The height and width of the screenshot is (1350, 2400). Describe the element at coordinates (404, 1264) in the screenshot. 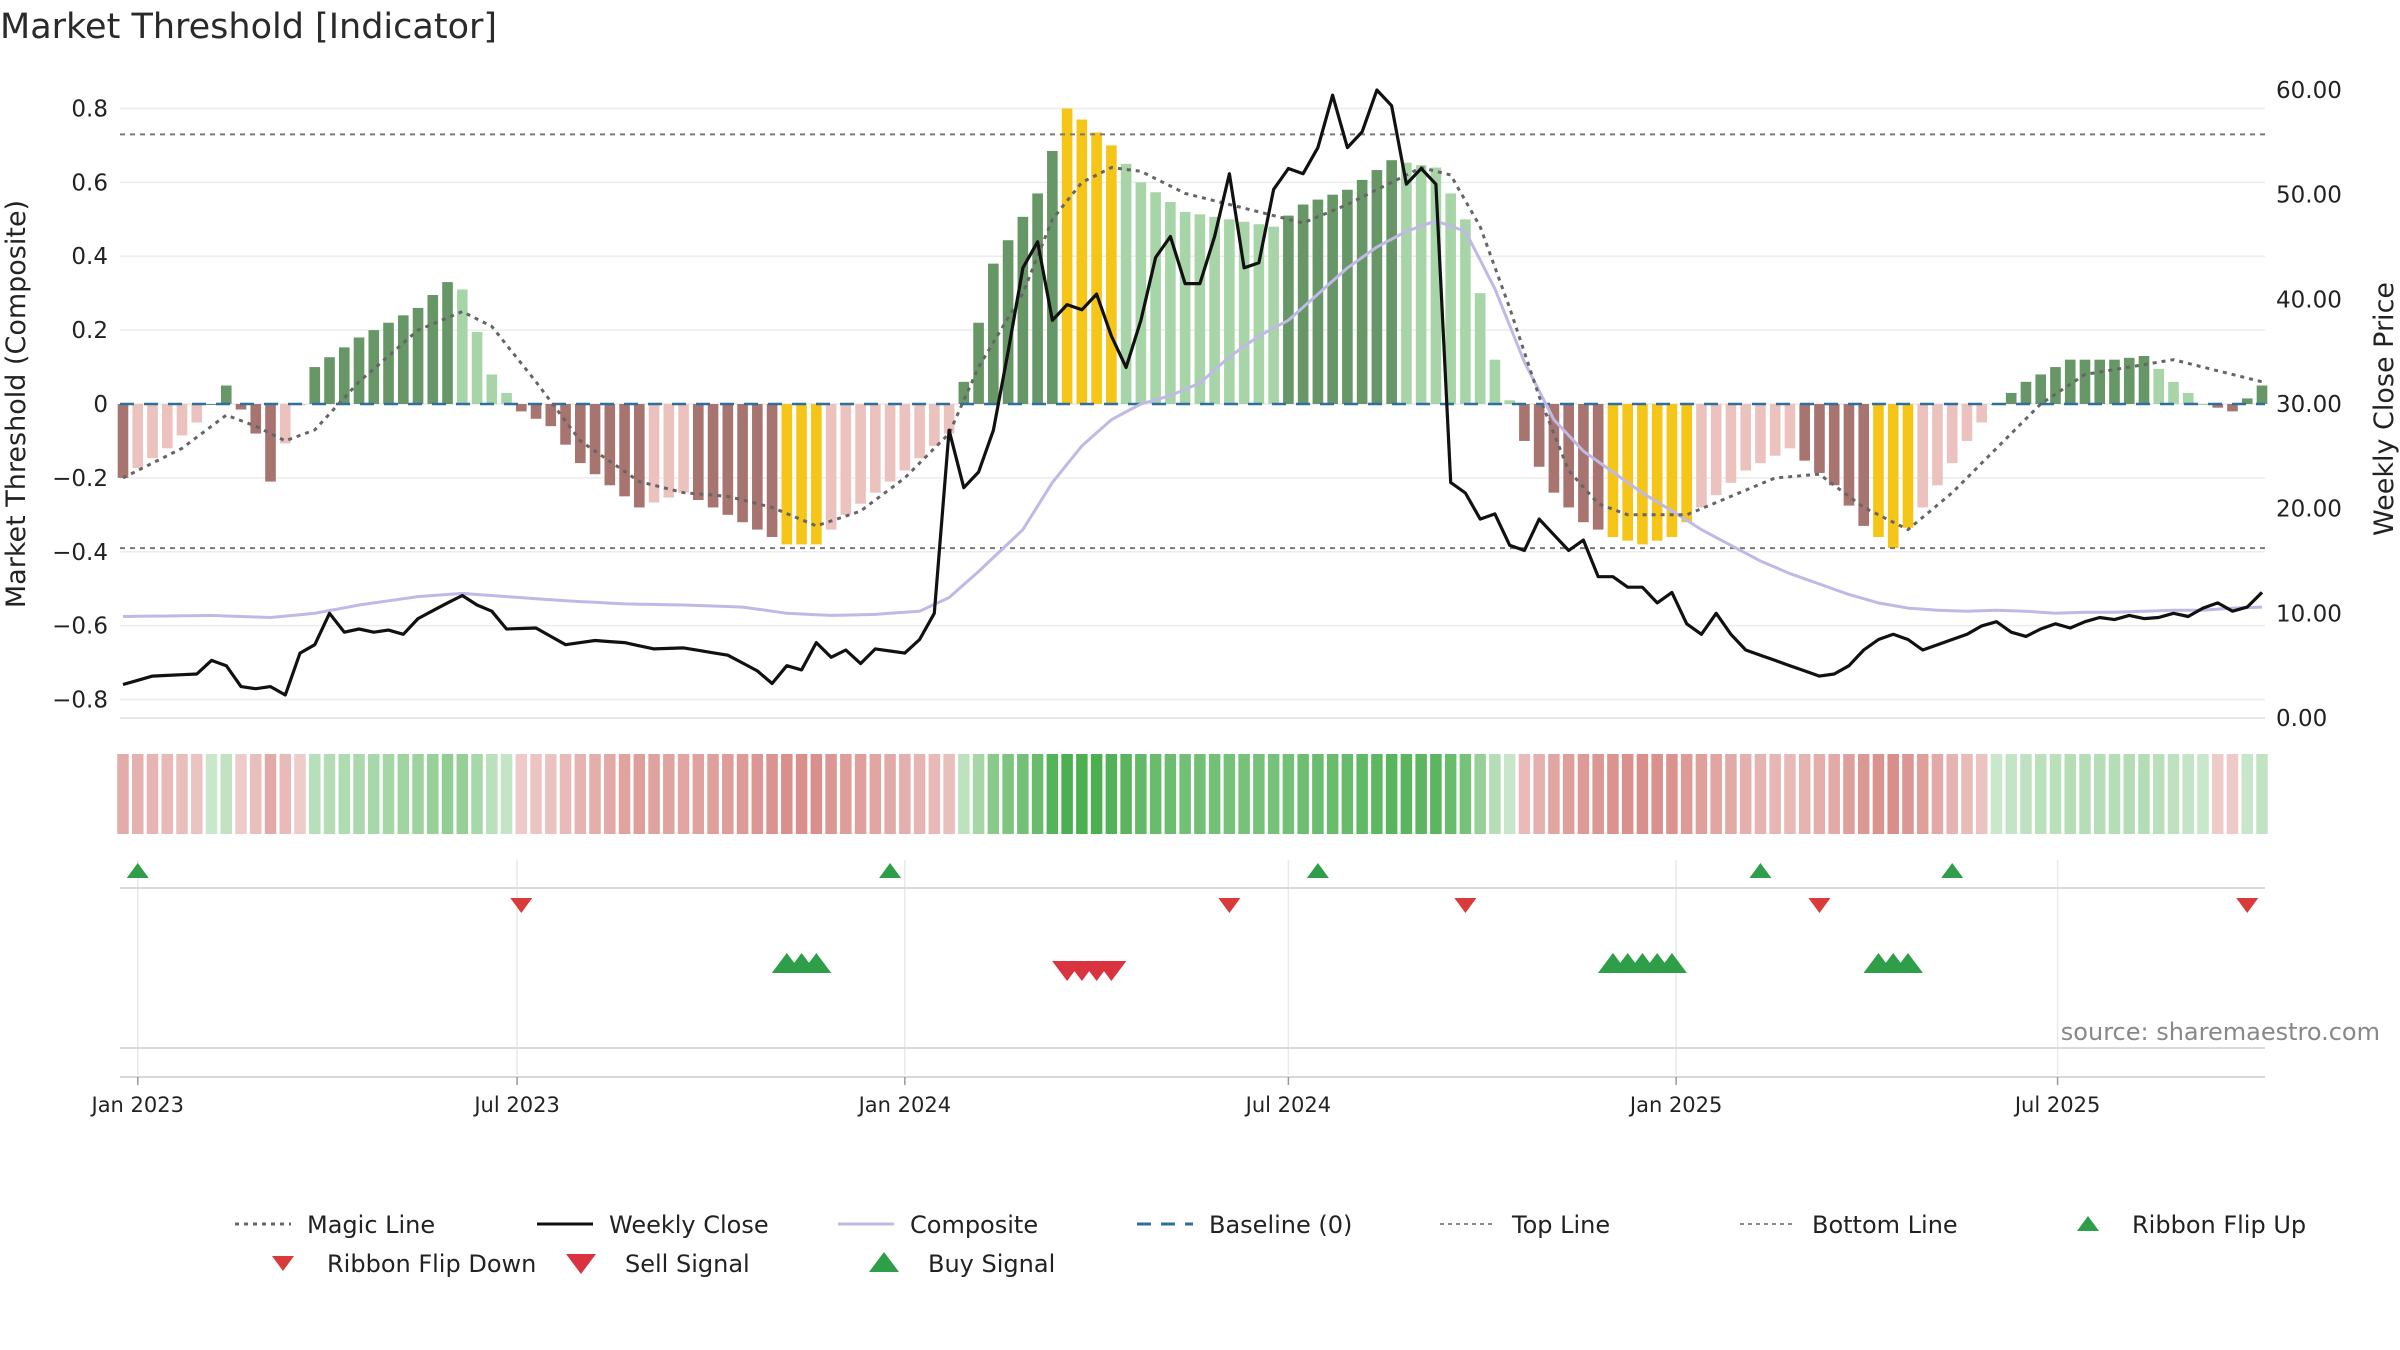

I see `legend-item: Ribbon Flip Down` at that location.